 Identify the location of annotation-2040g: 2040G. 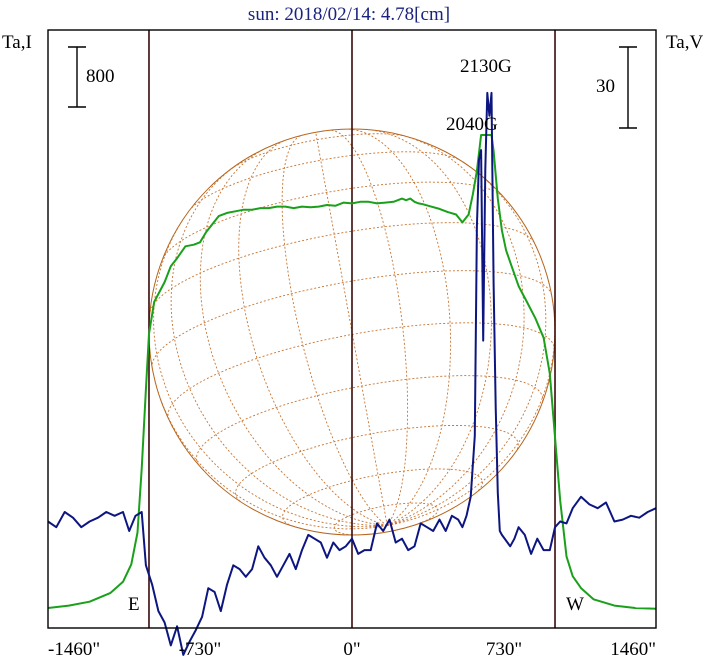
(472, 124).